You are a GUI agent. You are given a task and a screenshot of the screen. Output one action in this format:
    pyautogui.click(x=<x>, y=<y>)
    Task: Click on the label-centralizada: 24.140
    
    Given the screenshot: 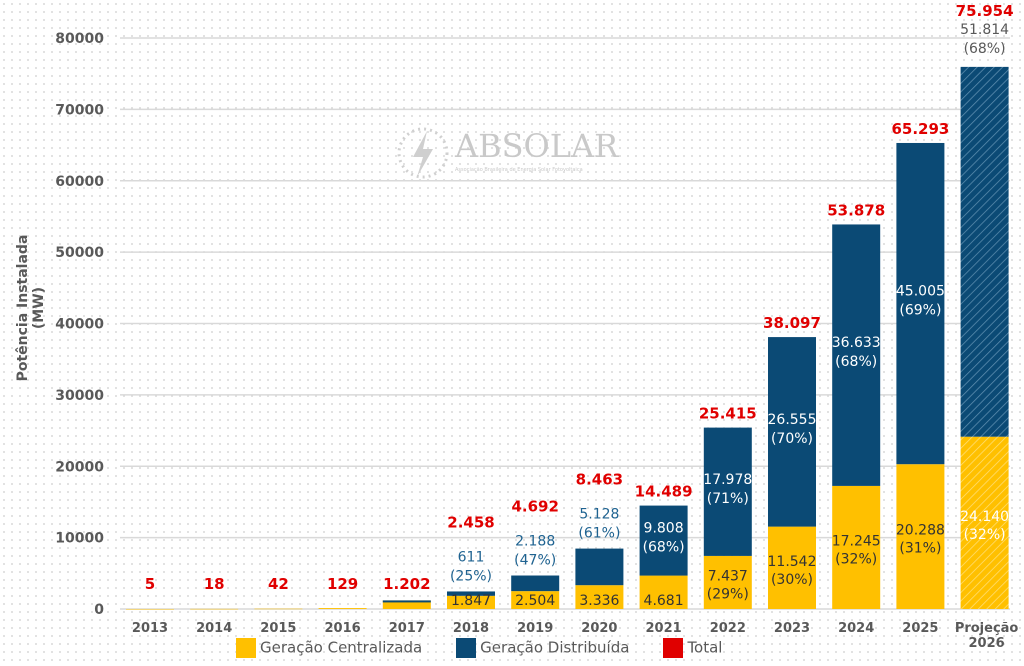 What is the action you would take?
    pyautogui.click(x=984, y=517)
    